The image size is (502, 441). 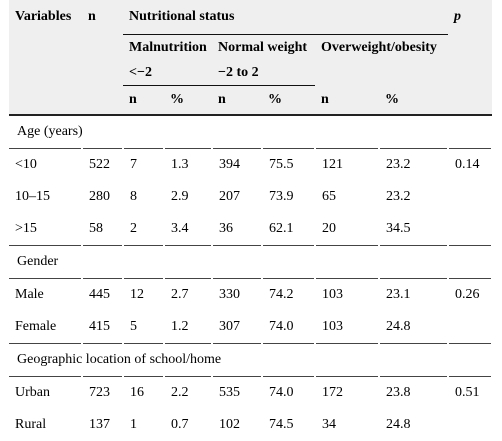 I want to click on normal-n: 394, so click(x=237, y=164).